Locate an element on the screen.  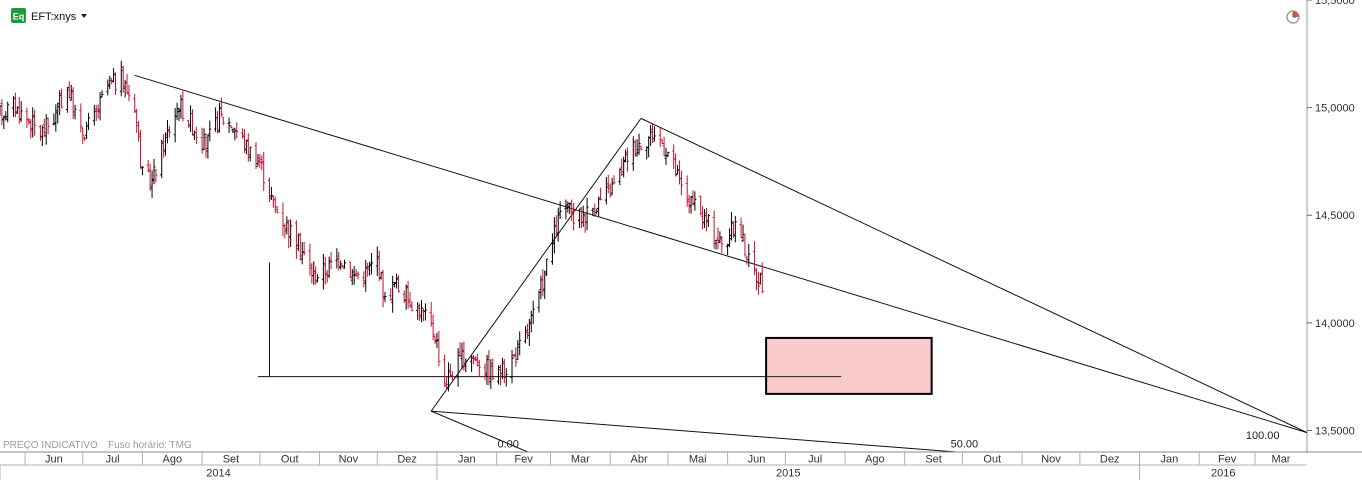
month-label: Ago is located at coordinates (875, 460).